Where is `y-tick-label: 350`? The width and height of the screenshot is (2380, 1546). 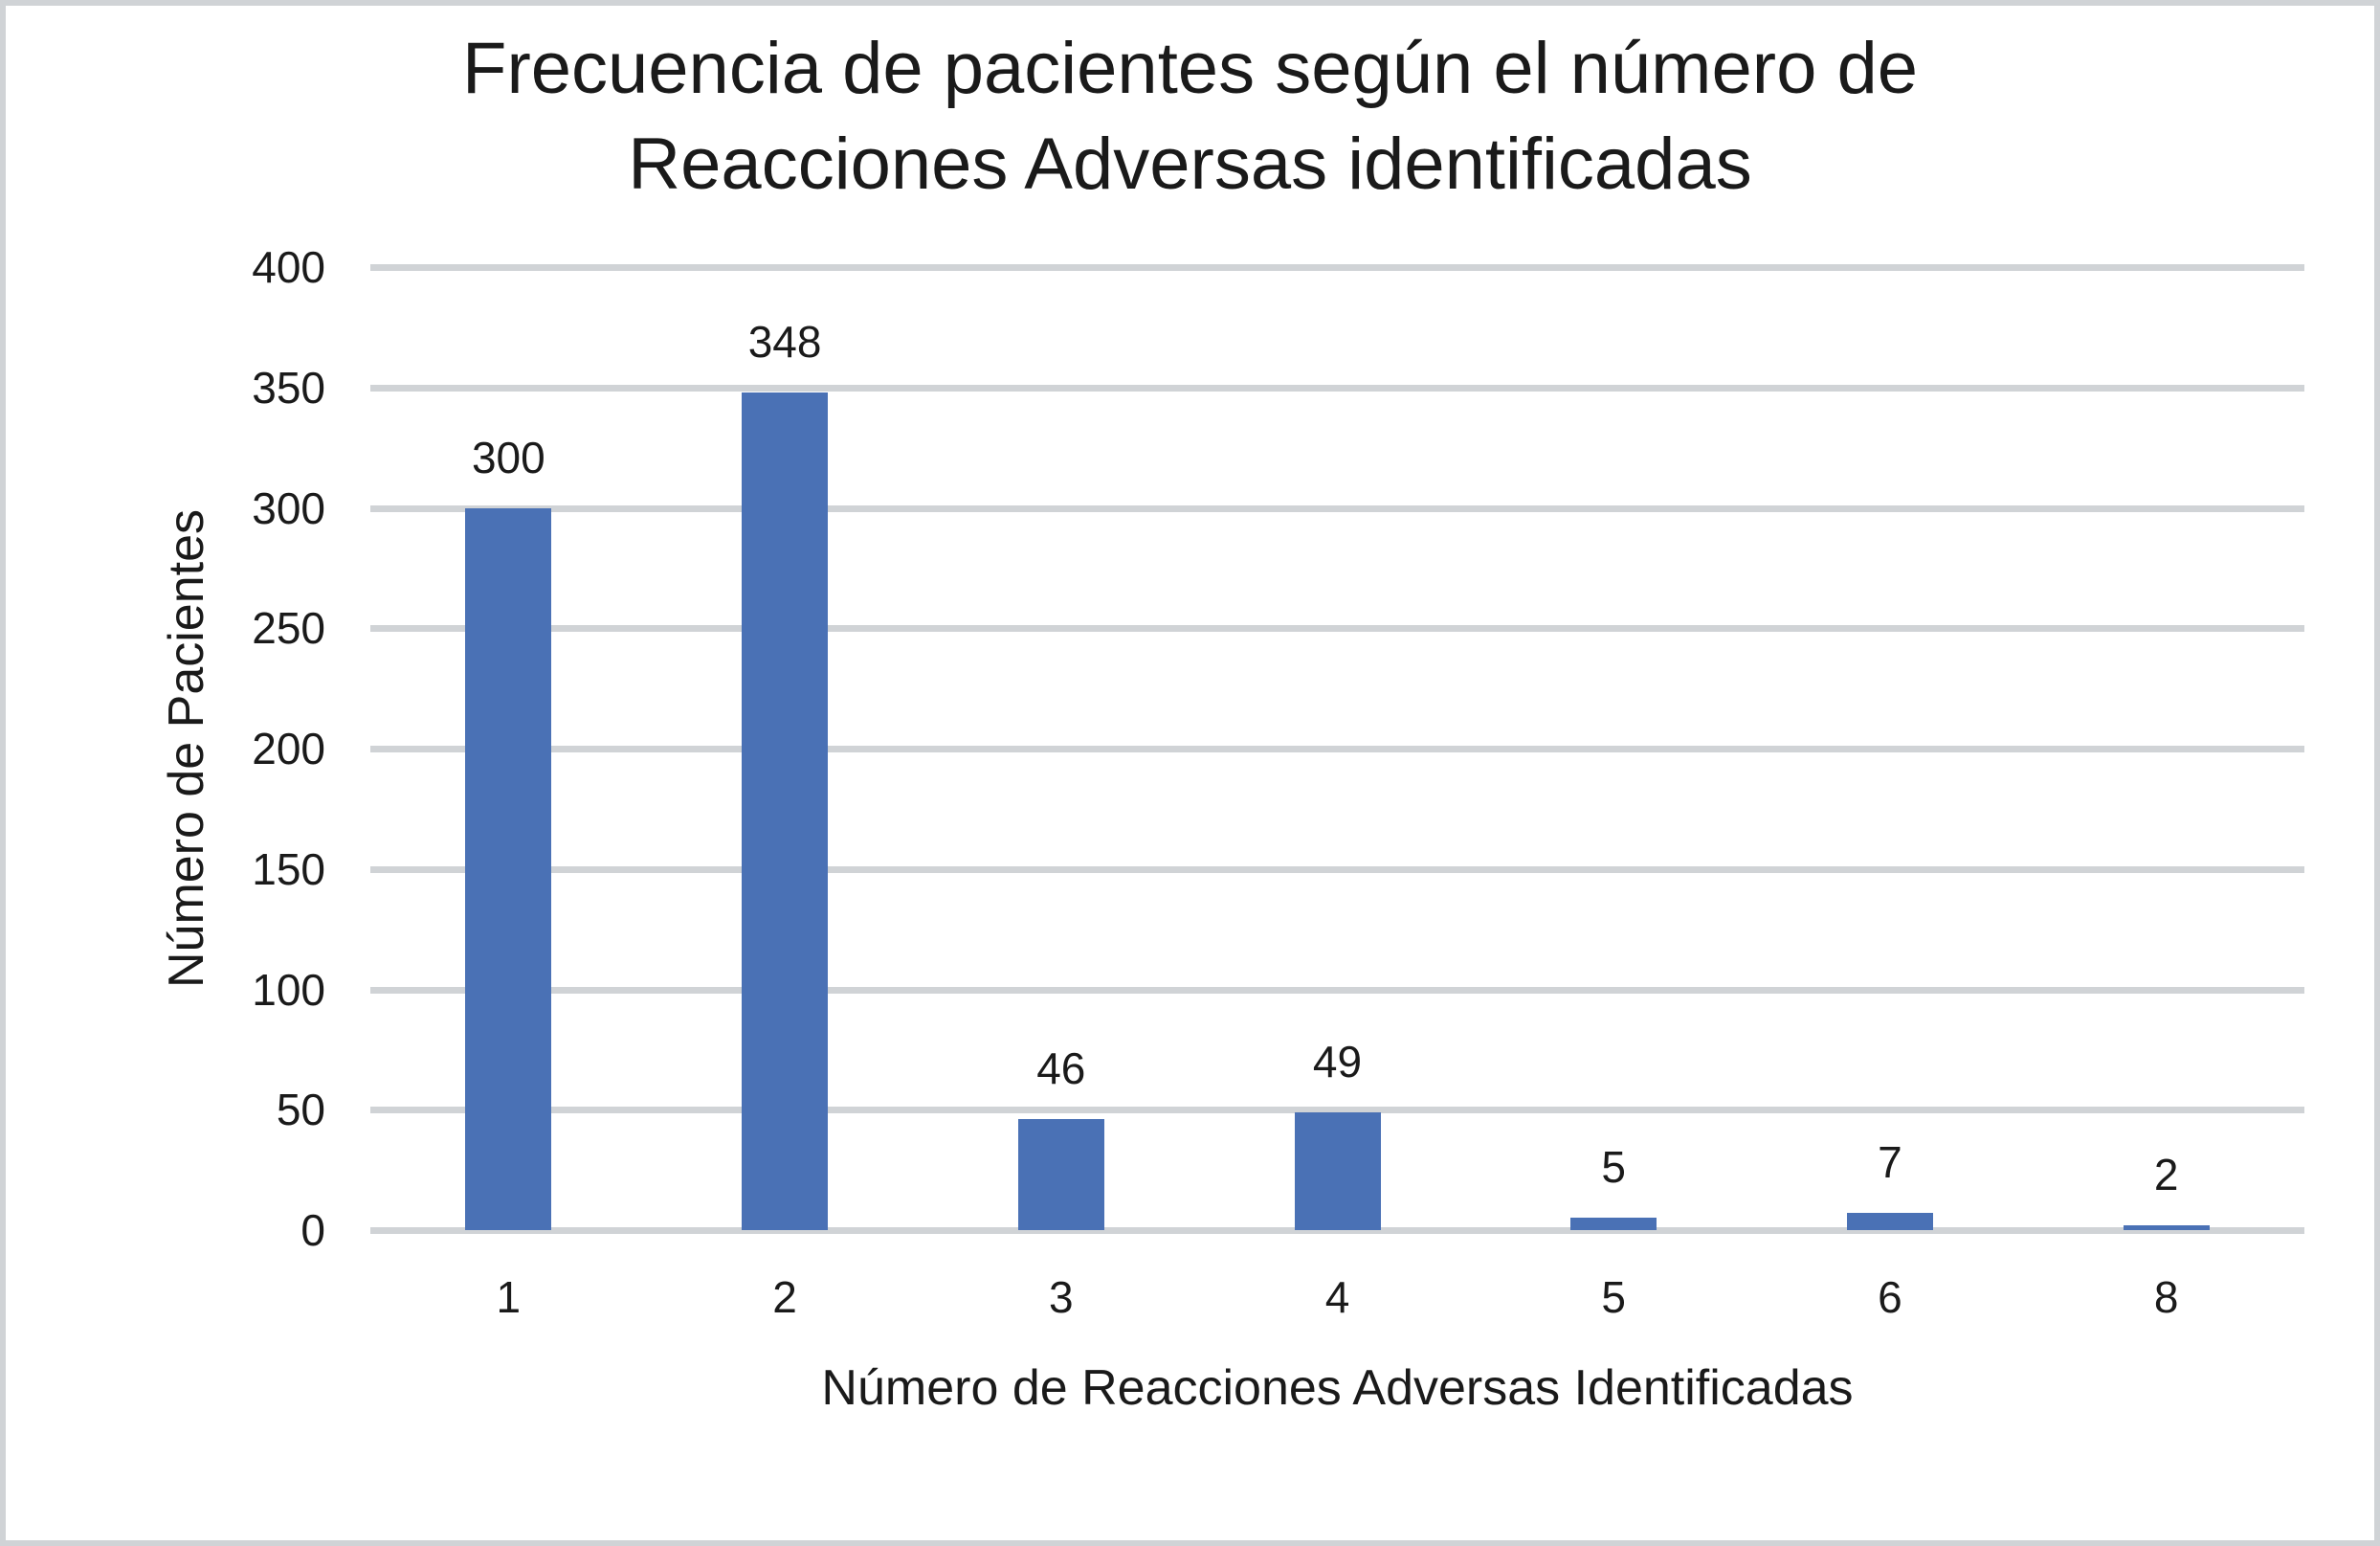 y-tick-label: 350 is located at coordinates (288, 387).